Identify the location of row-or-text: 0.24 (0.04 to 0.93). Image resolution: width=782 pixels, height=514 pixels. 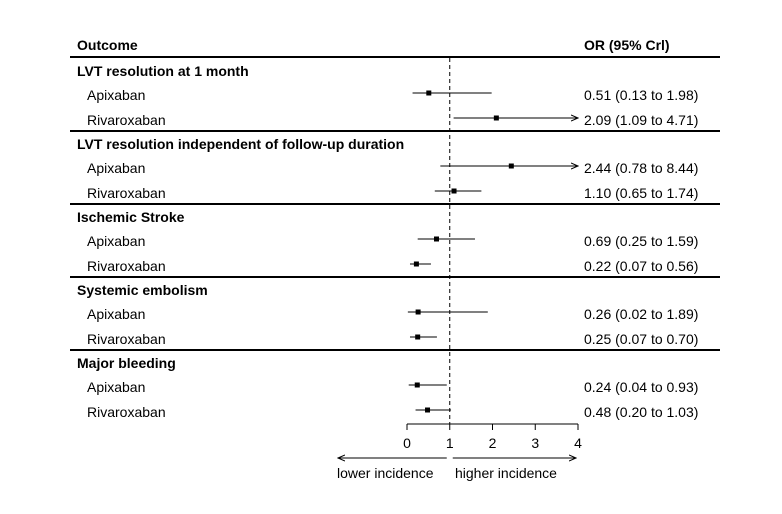
(641, 387).